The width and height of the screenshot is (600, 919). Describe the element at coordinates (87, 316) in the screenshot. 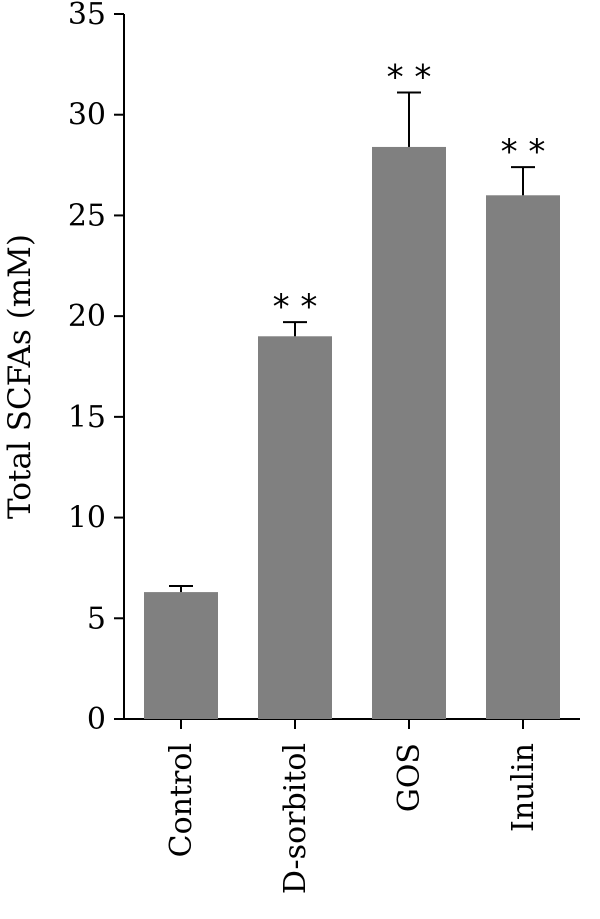

I see `y-tick-label: 20` at that location.